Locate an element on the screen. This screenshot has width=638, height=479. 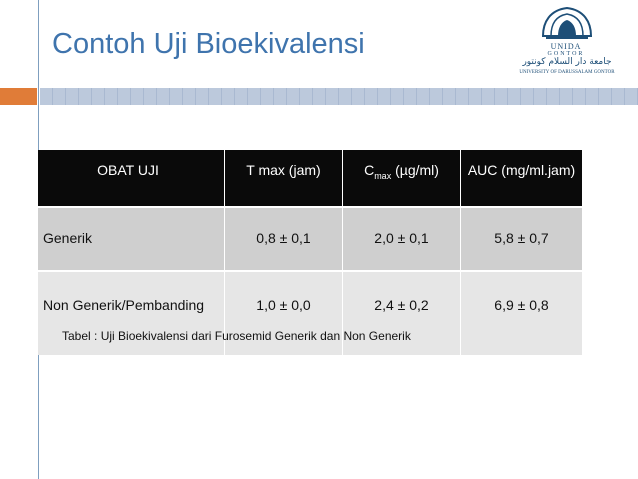
header-obat-uji: OBAT UJI is located at coordinates (128, 170).